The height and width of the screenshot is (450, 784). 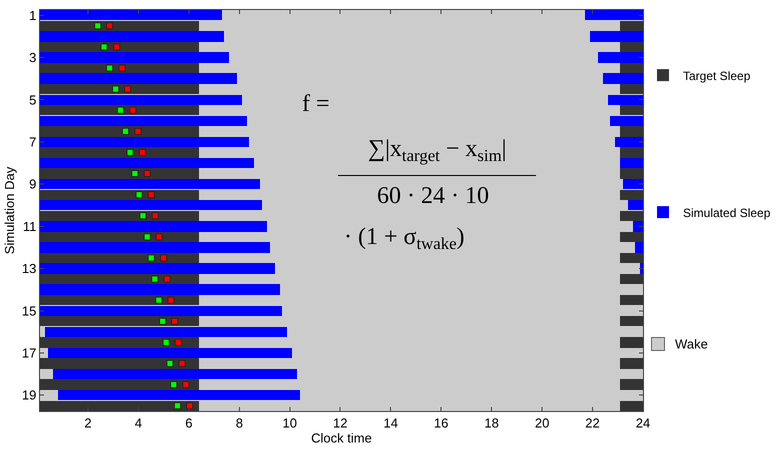 What do you see at coordinates (717, 75) in the screenshot?
I see `legend-label: Target Sleep` at bounding box center [717, 75].